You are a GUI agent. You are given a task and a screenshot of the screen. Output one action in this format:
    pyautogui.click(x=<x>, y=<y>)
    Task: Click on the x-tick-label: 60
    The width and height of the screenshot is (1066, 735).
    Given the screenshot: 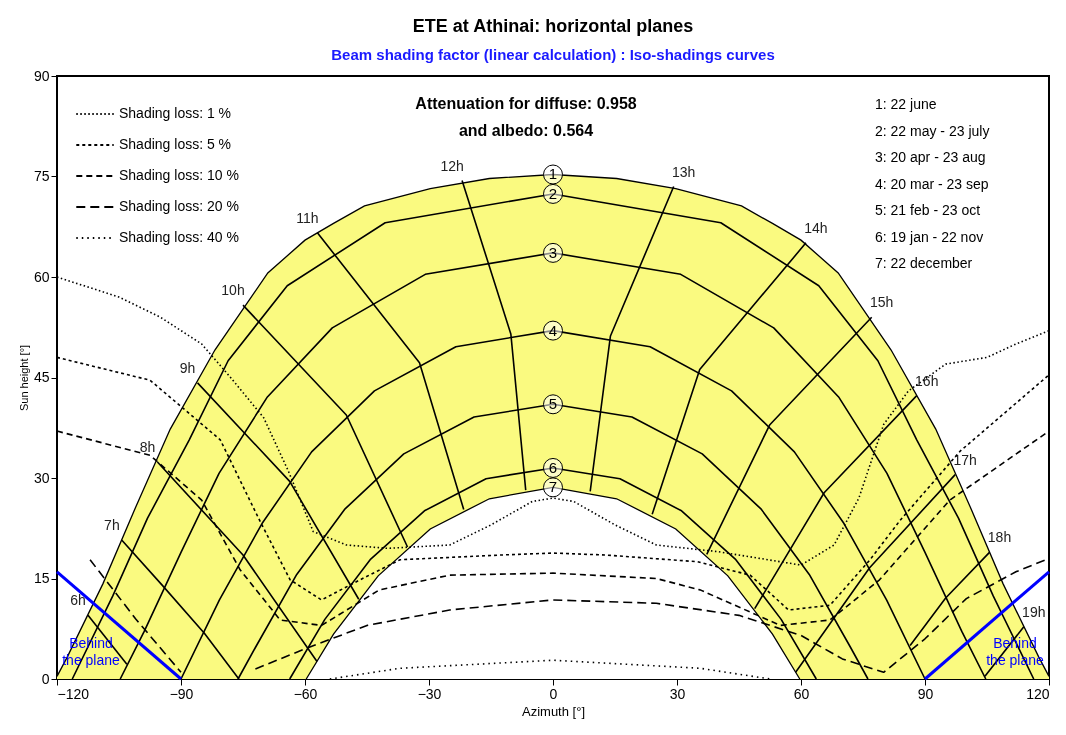 What is the action you would take?
    pyautogui.click(x=801, y=693)
    